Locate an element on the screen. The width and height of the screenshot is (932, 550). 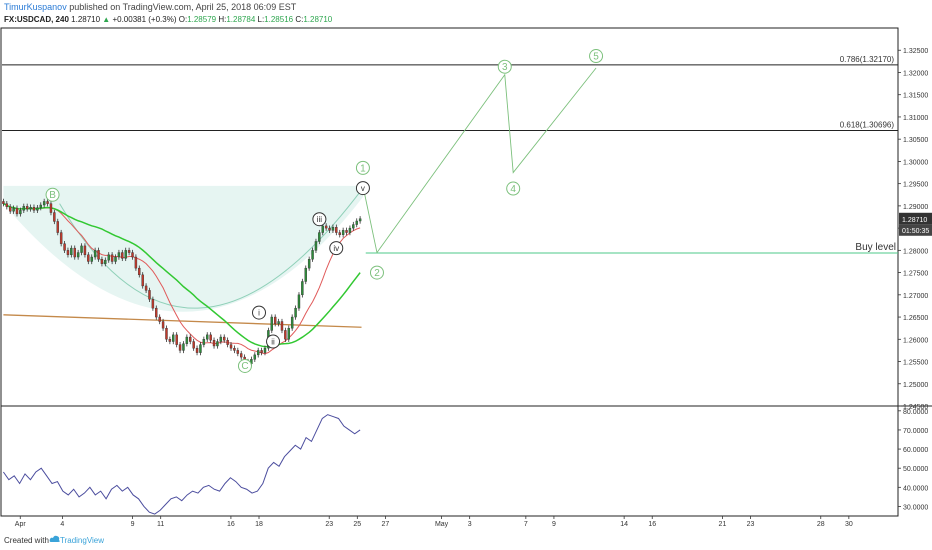
change-arrow-icon: ▲ is located at coordinates (106, 19).